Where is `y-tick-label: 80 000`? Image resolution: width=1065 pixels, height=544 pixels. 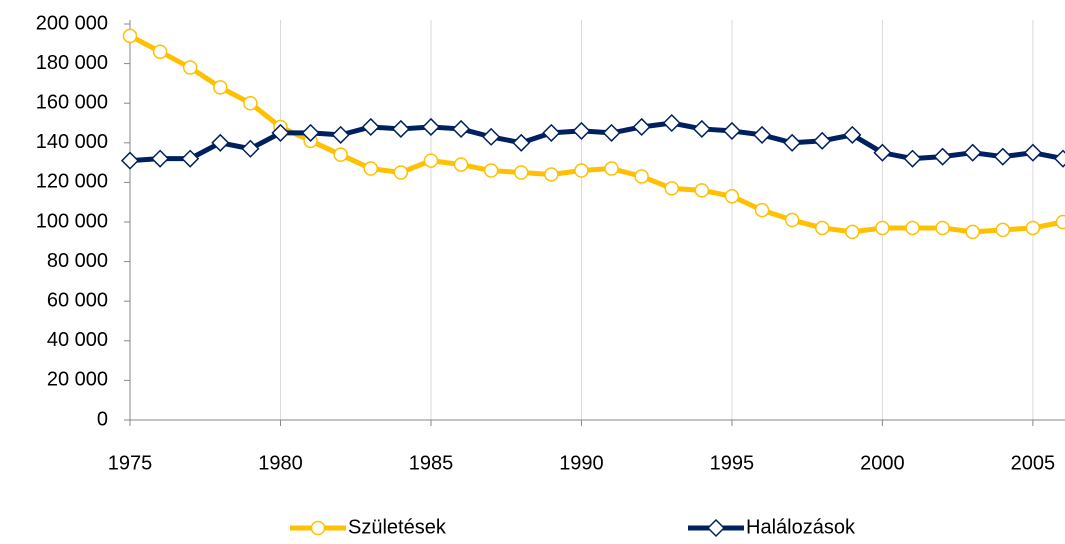 y-tick-label: 80 000 is located at coordinates (77, 261).